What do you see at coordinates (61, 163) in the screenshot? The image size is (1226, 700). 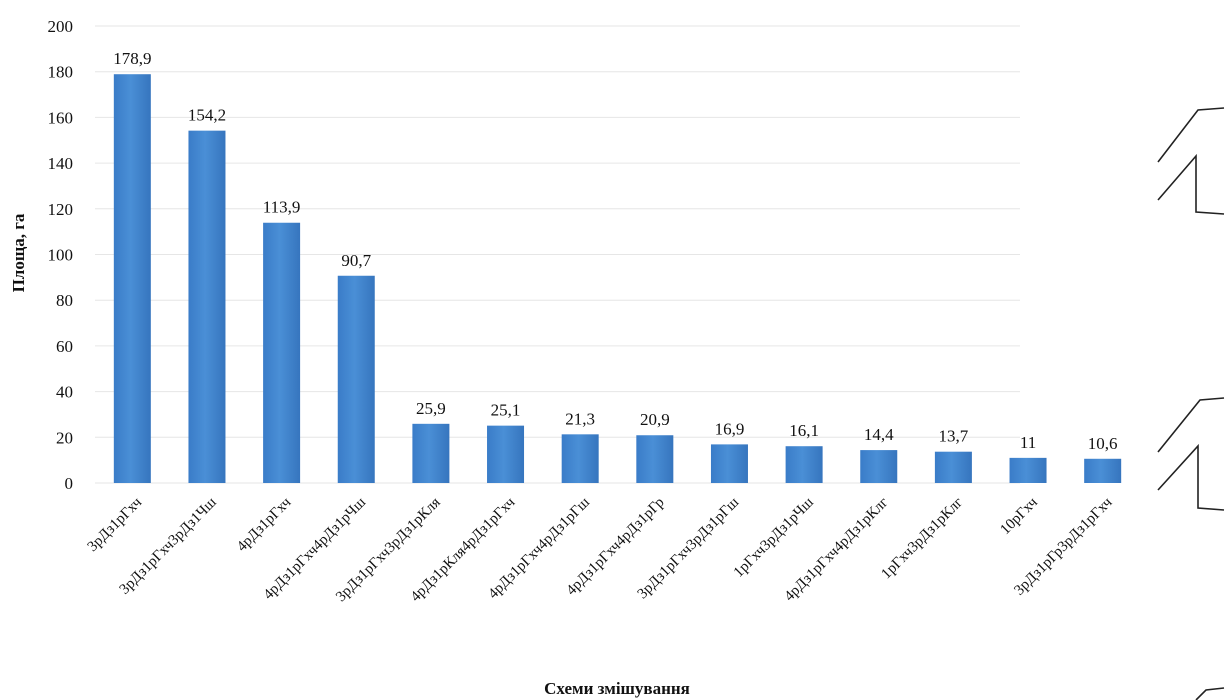 I see `y-tick-label: 140` at bounding box center [61, 163].